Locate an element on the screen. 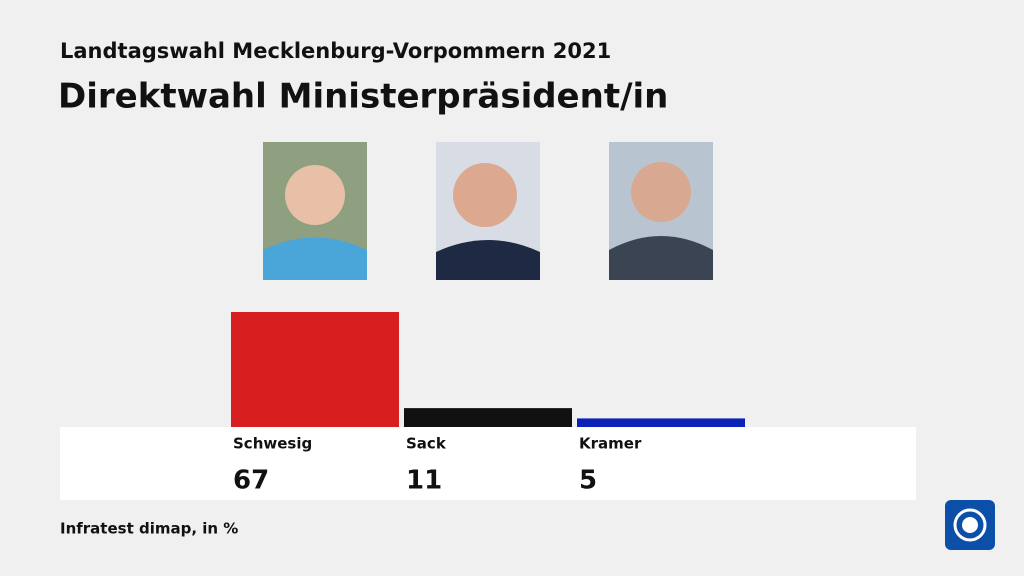 This screenshot has width=1024, height=576. category-label: Kramer is located at coordinates (610, 444).